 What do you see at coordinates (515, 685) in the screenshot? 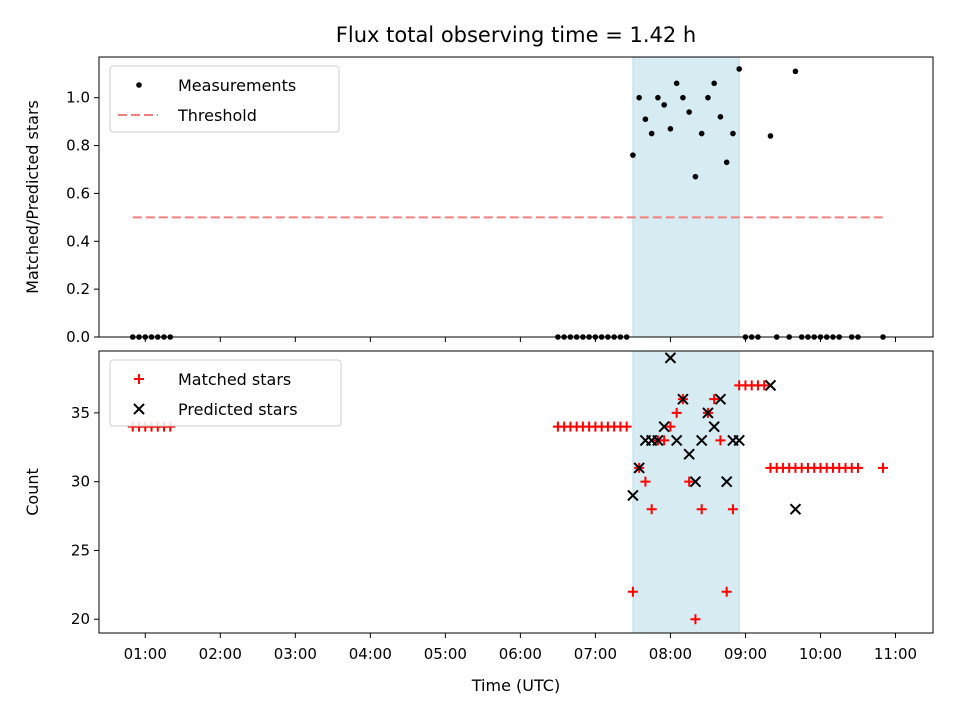
I see `x-axis-label: Time (UTC)` at bounding box center [515, 685].